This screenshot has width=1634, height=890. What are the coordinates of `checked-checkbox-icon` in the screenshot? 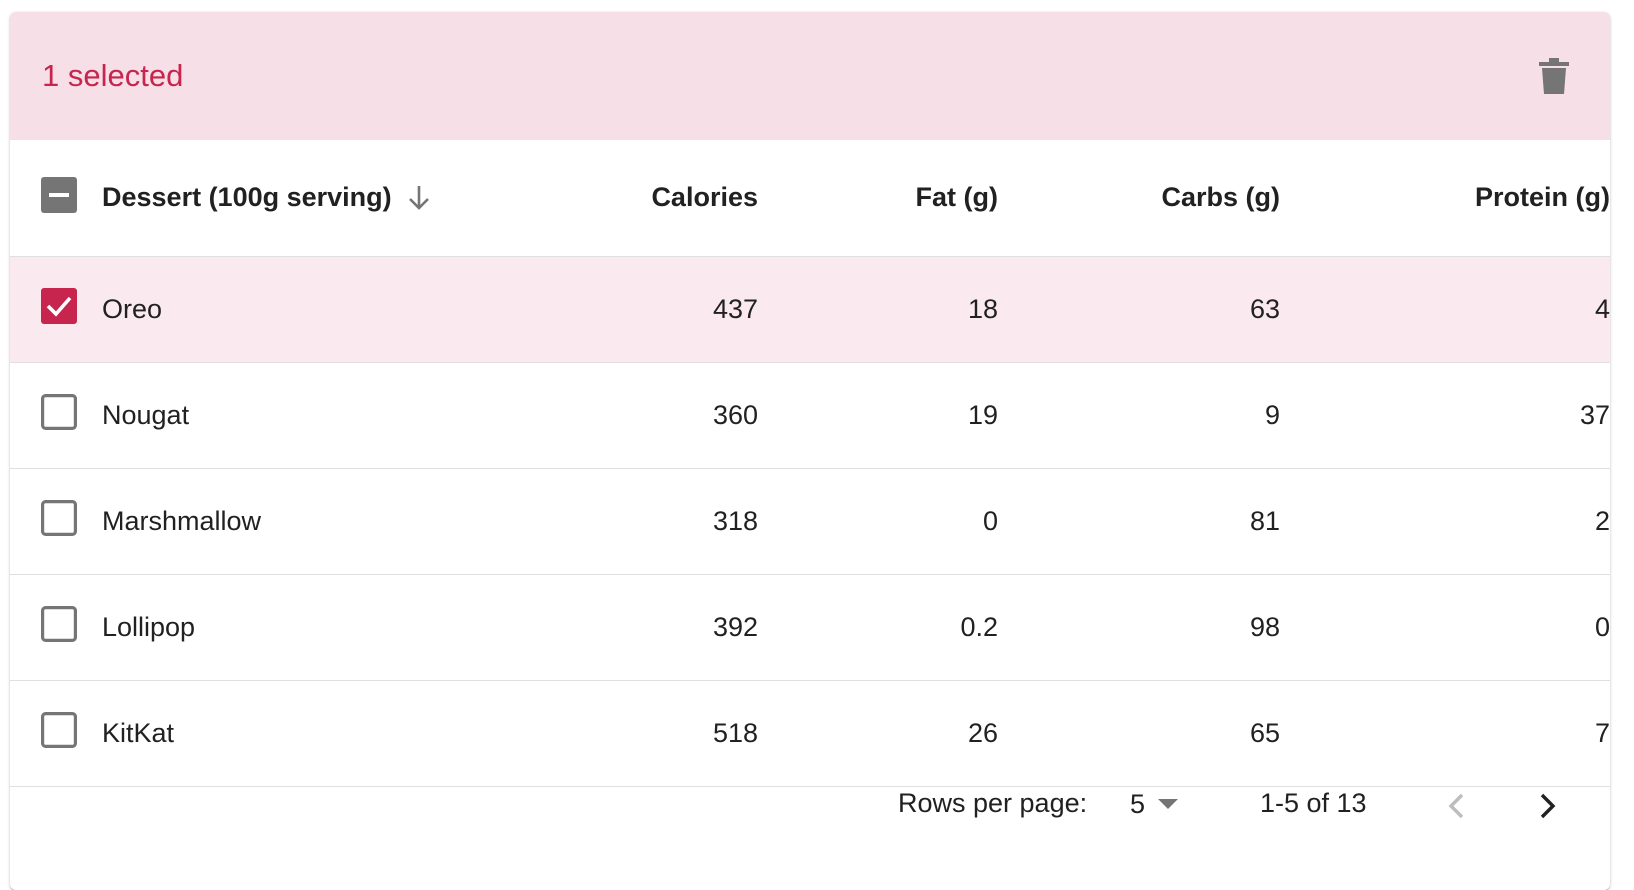 It's located at (59, 306).